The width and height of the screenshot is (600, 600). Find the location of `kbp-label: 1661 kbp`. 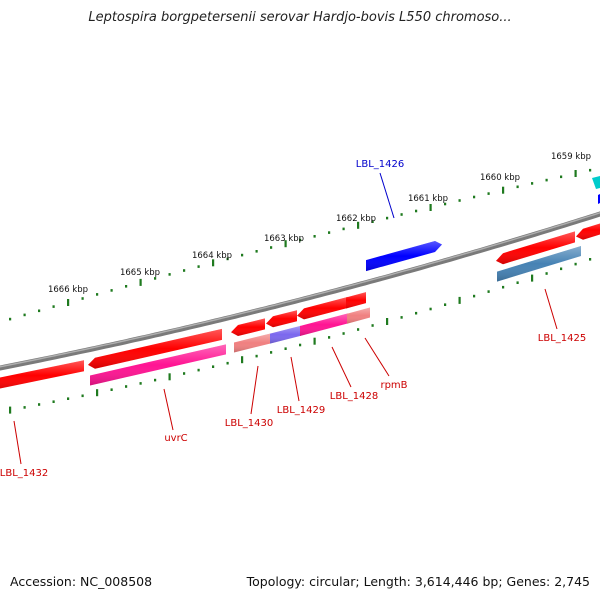

kbp-label: 1661 kbp is located at coordinates (428, 199).